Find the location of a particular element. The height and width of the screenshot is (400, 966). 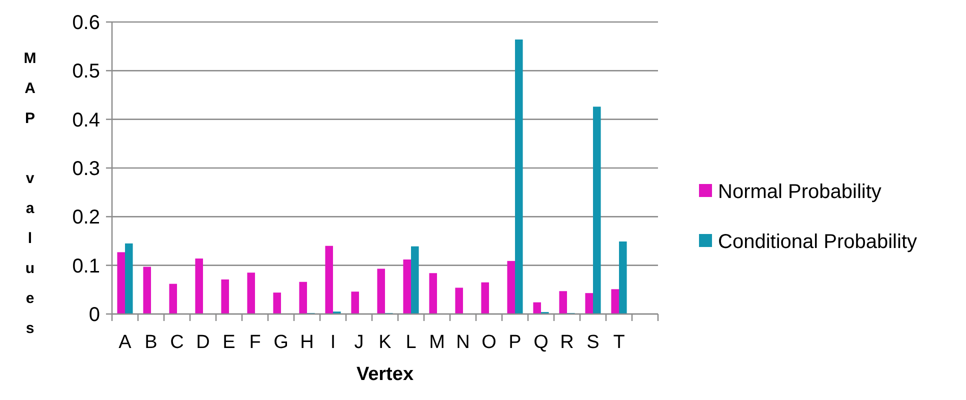

x-tick-label: H is located at coordinates (307, 342).